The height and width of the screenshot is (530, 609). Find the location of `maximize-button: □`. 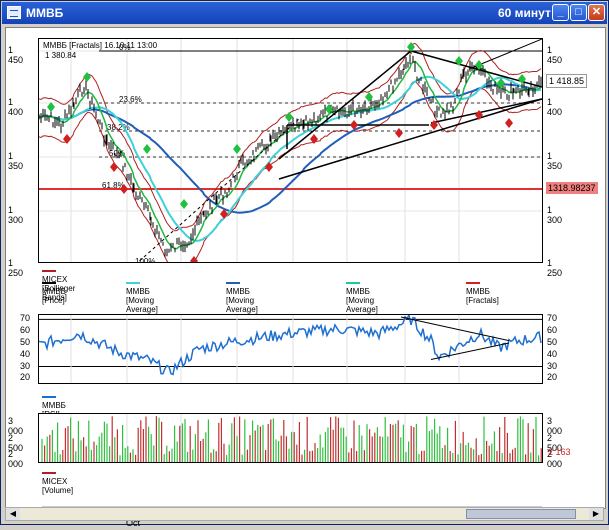

maximize-button: □ is located at coordinates (578, 12).